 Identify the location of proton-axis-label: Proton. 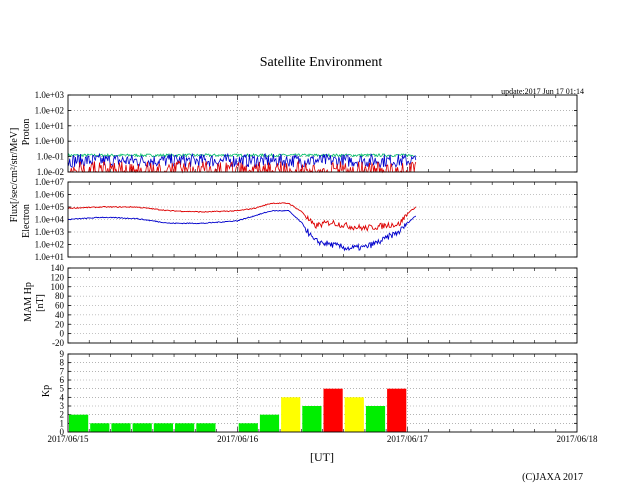
(26, 132).